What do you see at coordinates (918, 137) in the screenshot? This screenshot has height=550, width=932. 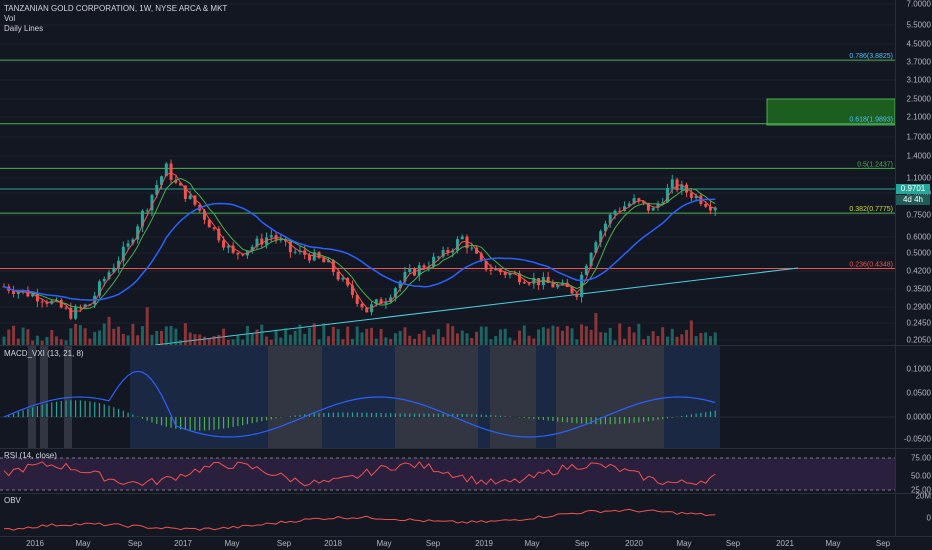 I see `price-tick-label: 1.7000` at bounding box center [918, 137].